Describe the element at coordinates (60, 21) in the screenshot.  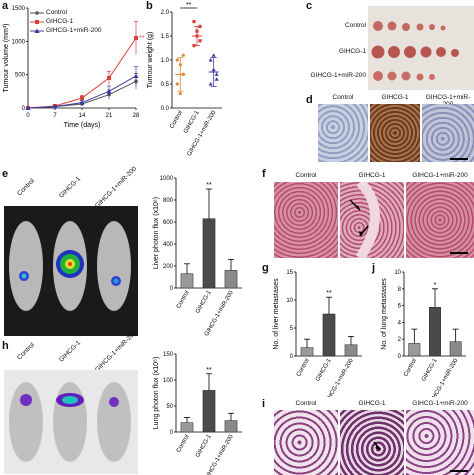
I see `legend-label: GIHCG-1` at that location.